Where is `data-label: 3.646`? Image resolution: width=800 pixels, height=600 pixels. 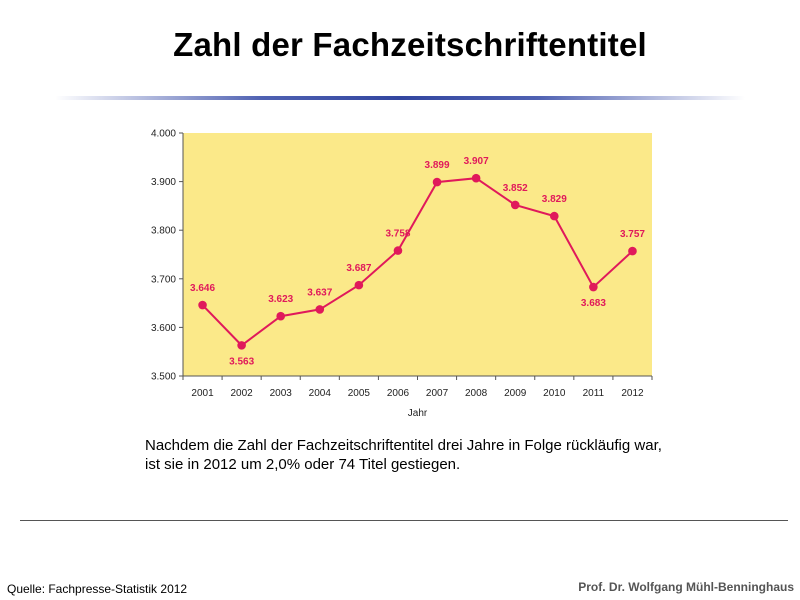
data-label: 3.646 is located at coordinates (202, 288).